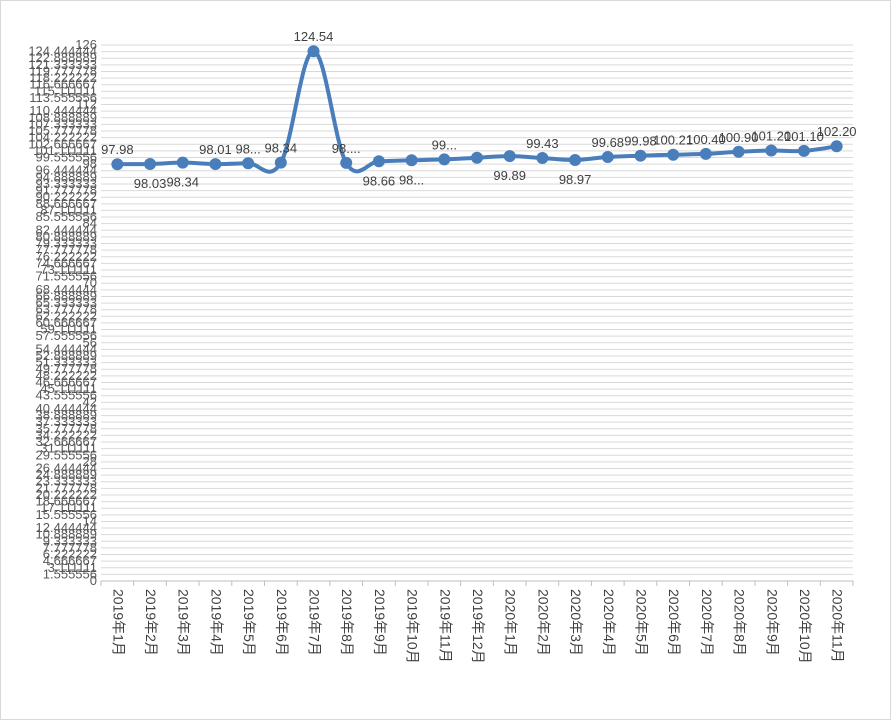  I want to click on y-tick-label: 65.333333, so click(66, 302).